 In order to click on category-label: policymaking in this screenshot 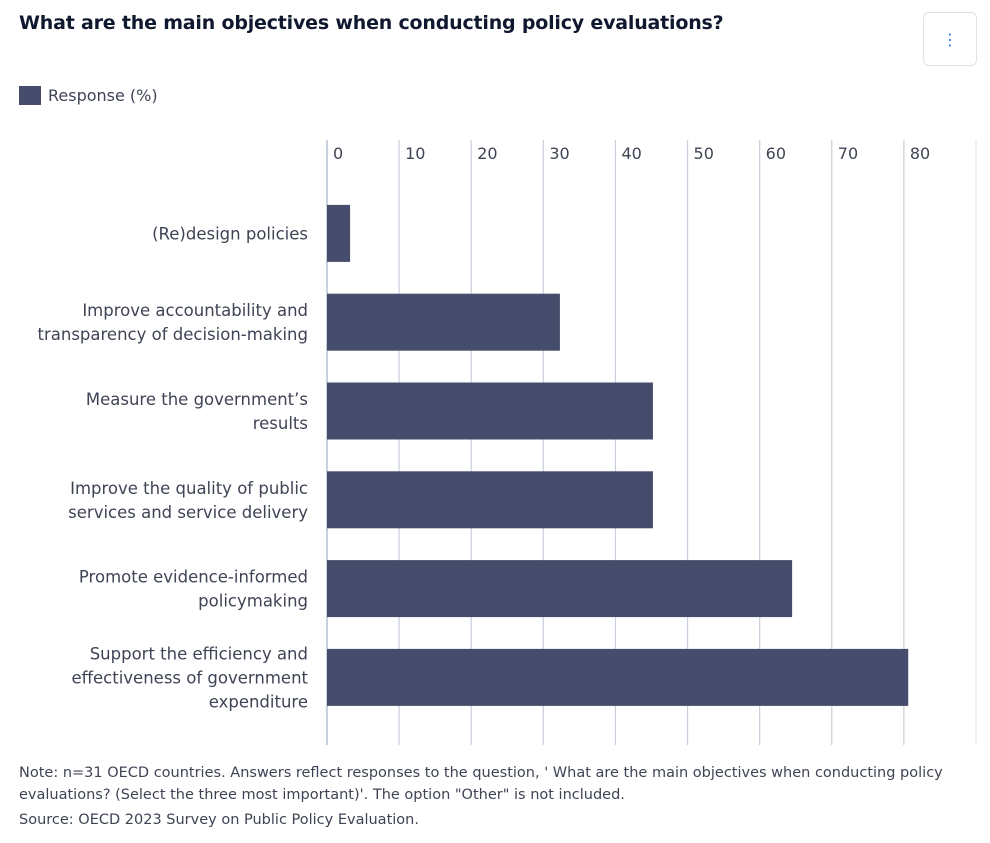, I will do `click(253, 601)`.